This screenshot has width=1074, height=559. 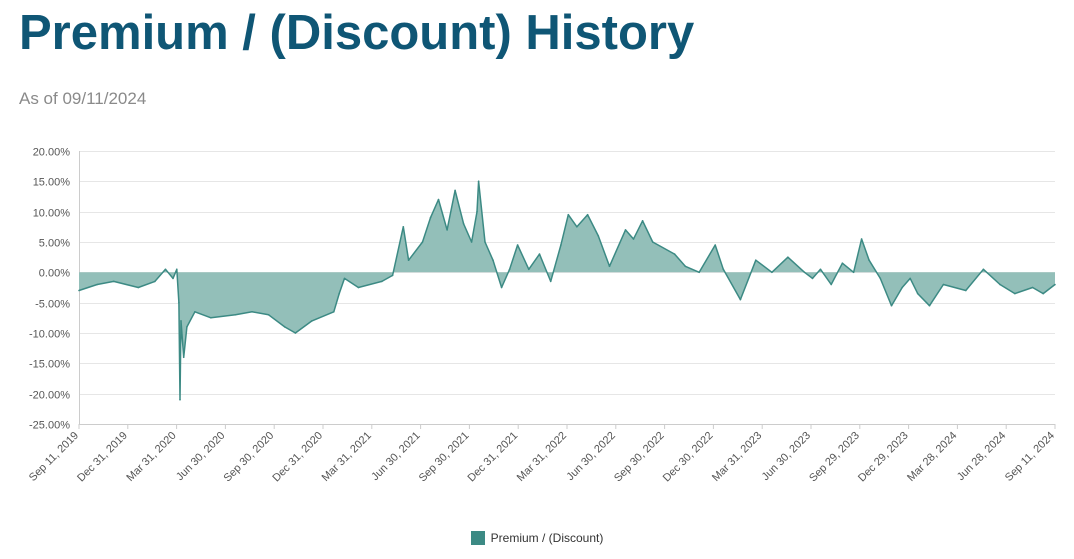 I want to click on x-tick-label: Sep 30, 2021, so click(x=444, y=457).